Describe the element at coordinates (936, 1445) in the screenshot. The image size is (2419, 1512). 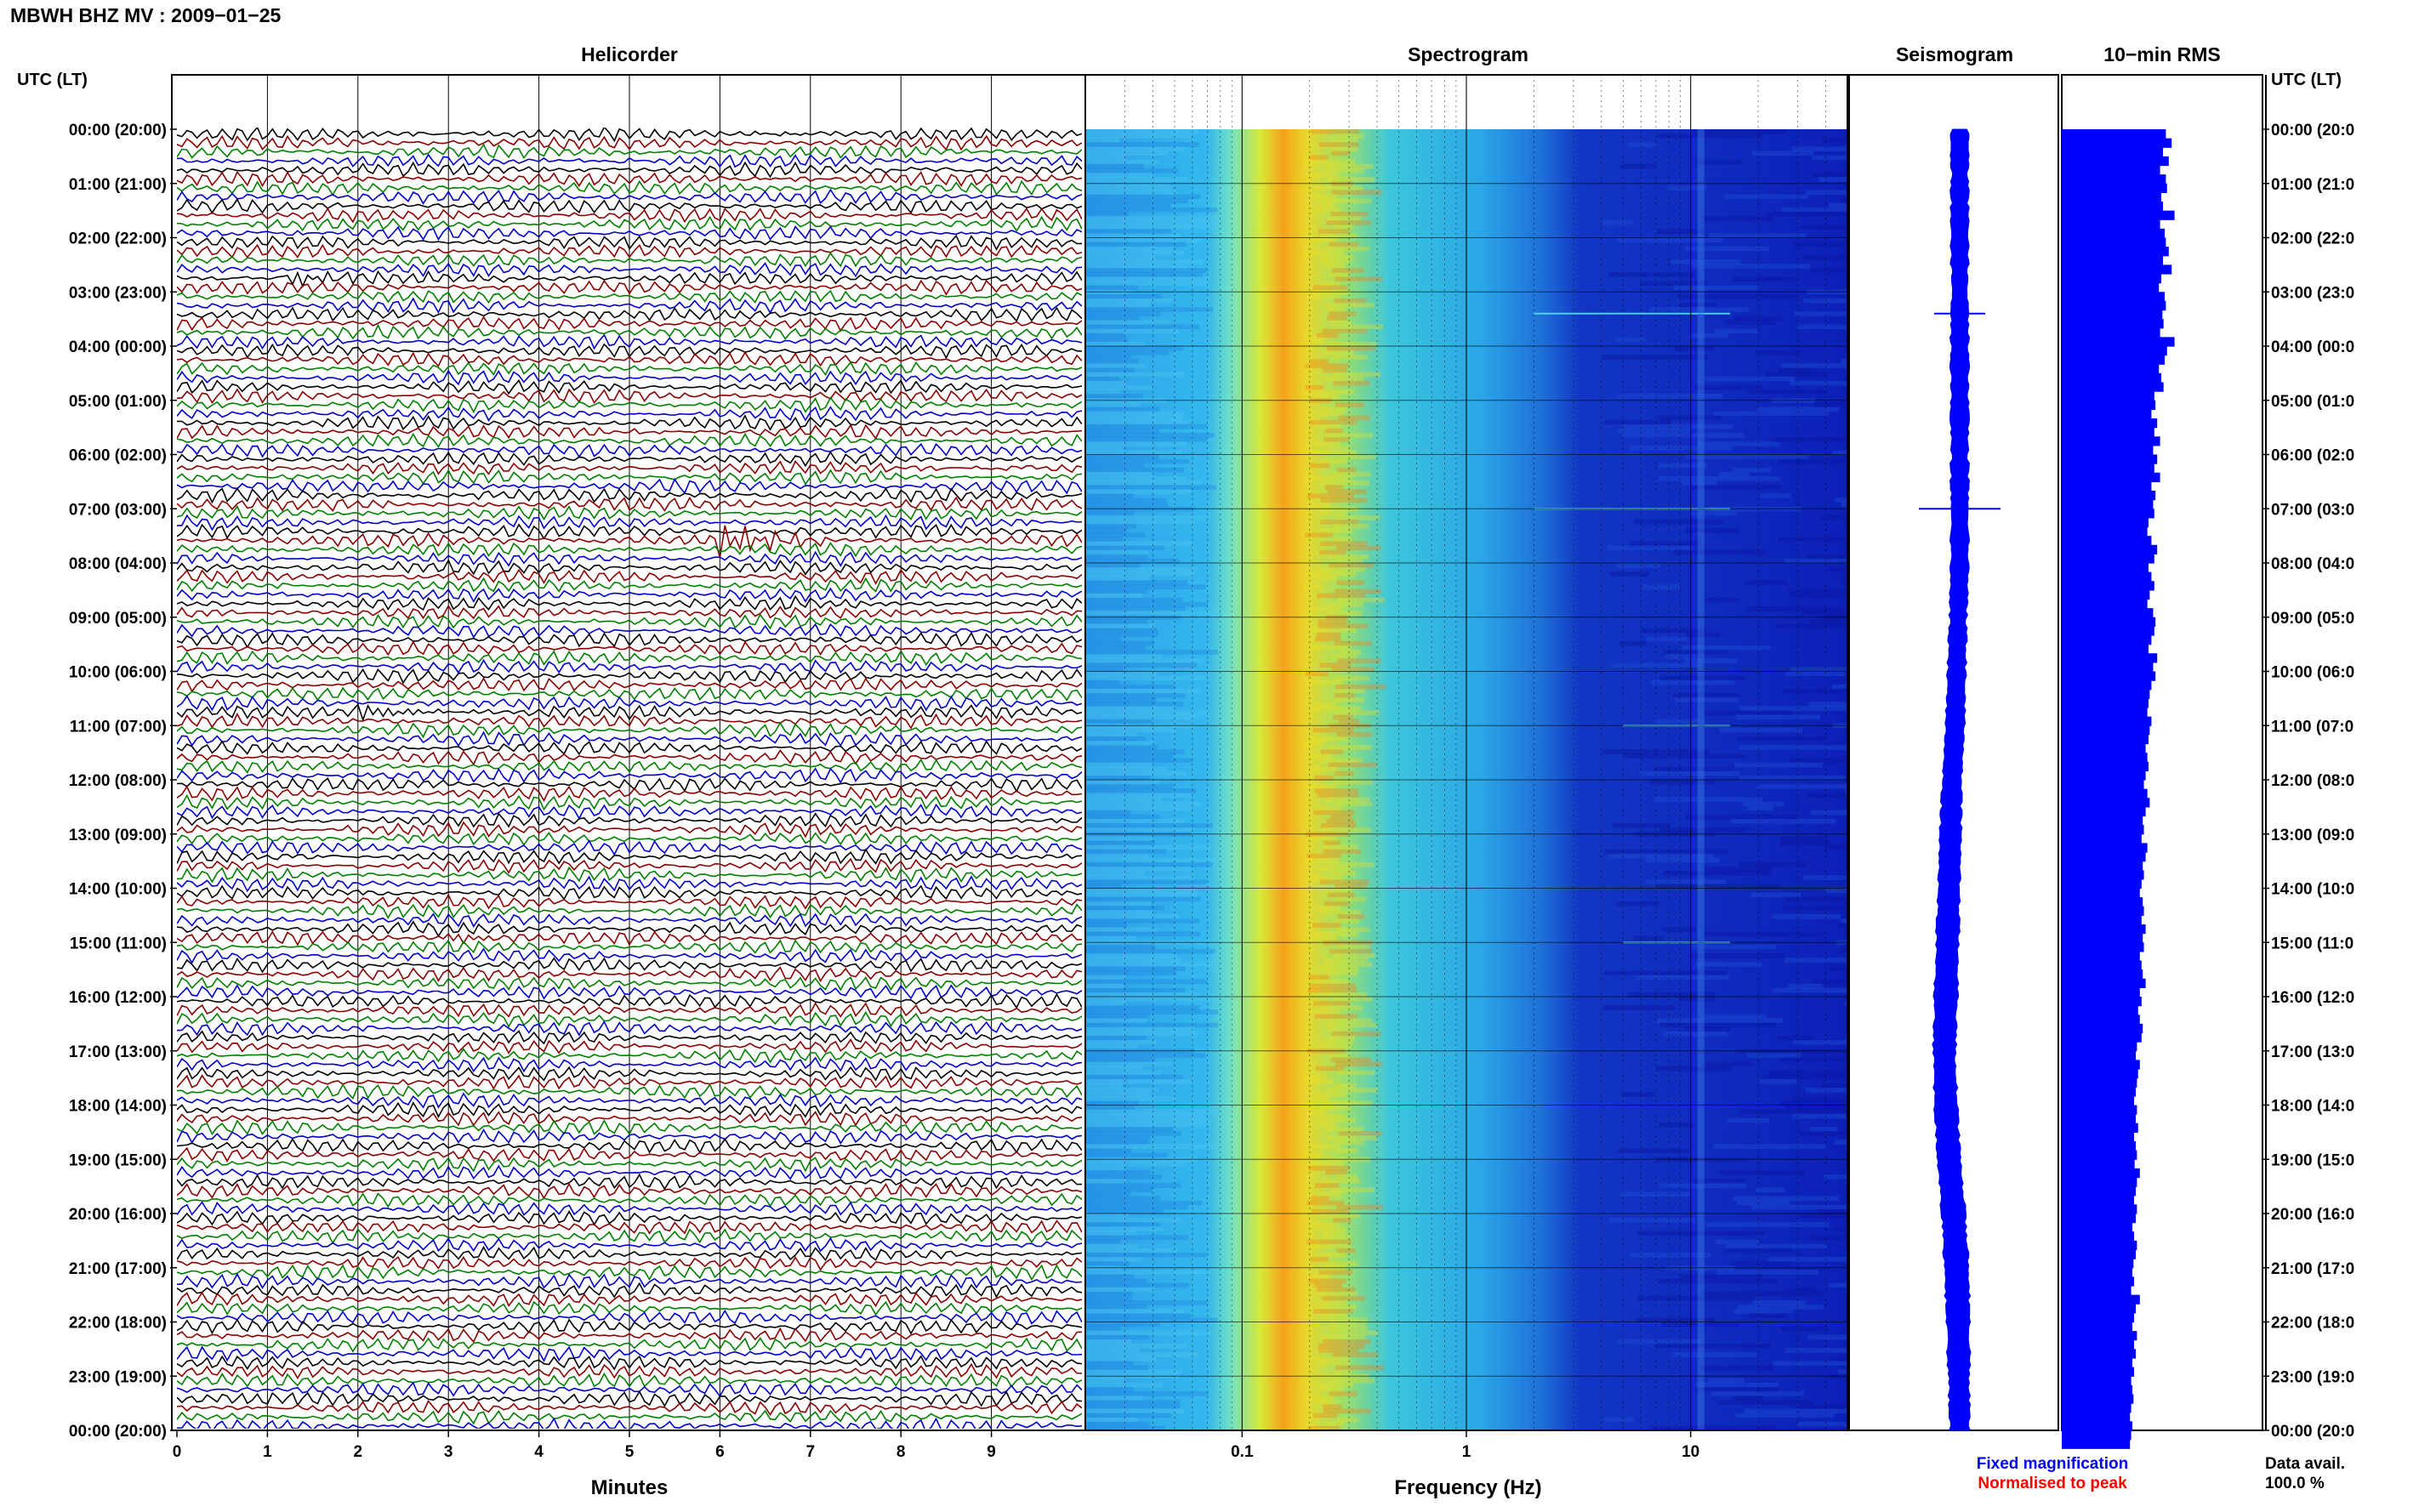
I see `x-axes: 0 1 2 3 4 5 6 7 8 9 0.1 1 10` at that location.